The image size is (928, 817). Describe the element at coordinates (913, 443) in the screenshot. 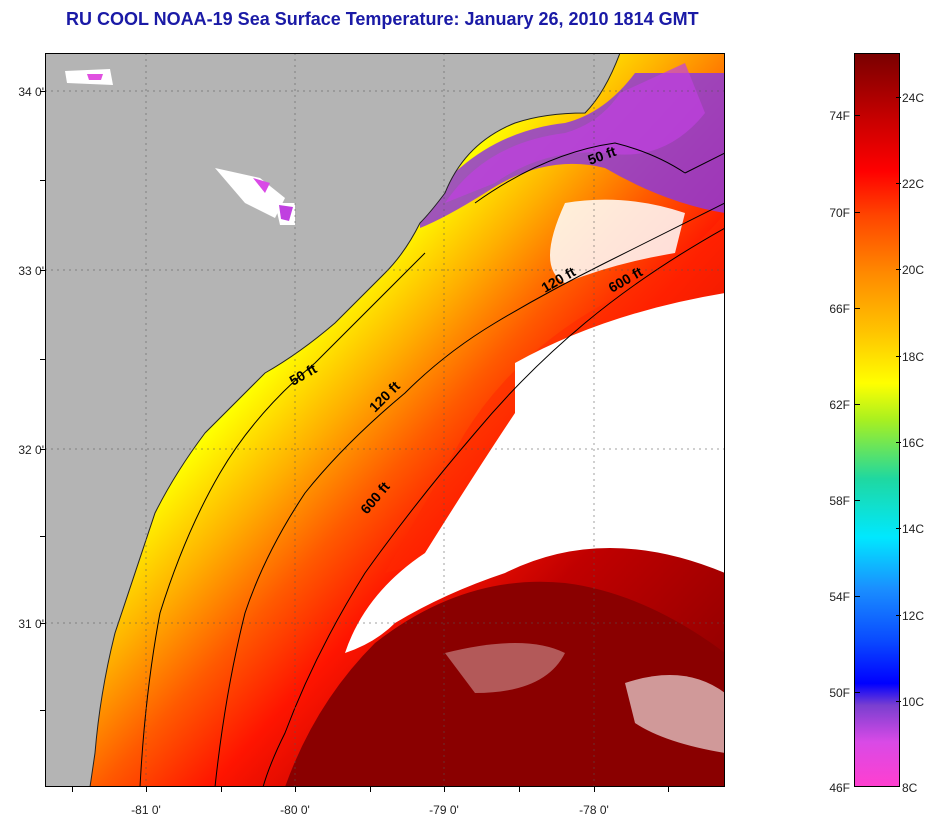

I see `colorbar-celsius-label: 16C` at that location.